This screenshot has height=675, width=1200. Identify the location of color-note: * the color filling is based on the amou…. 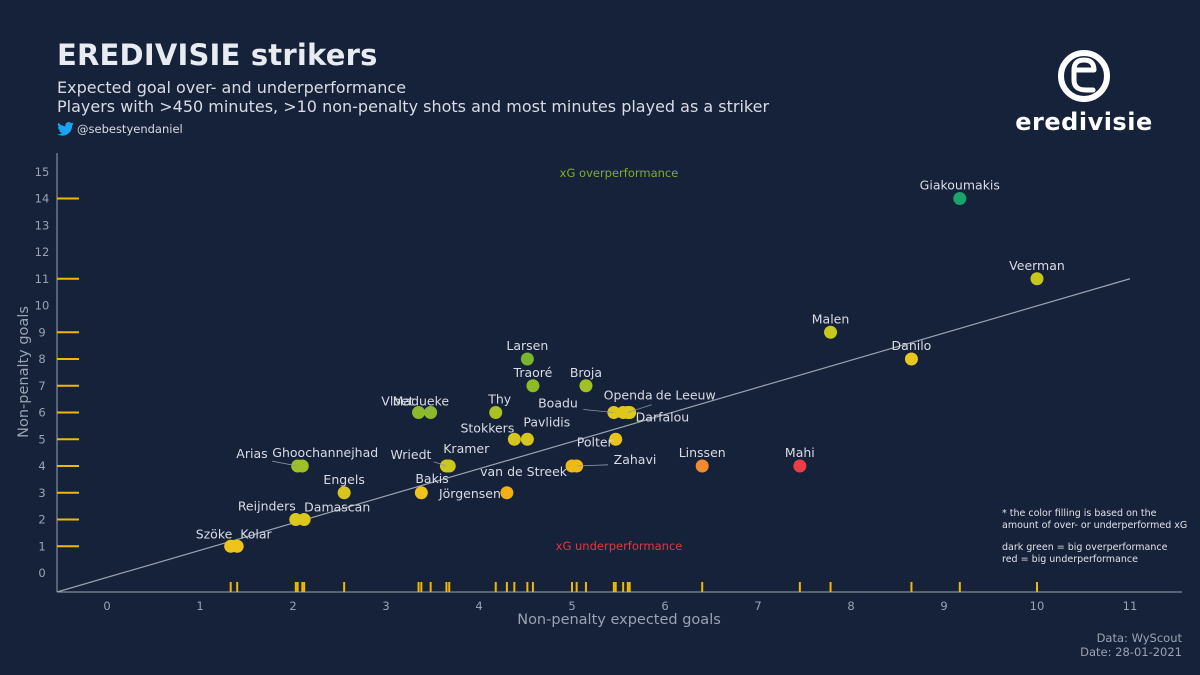
(1094, 536).